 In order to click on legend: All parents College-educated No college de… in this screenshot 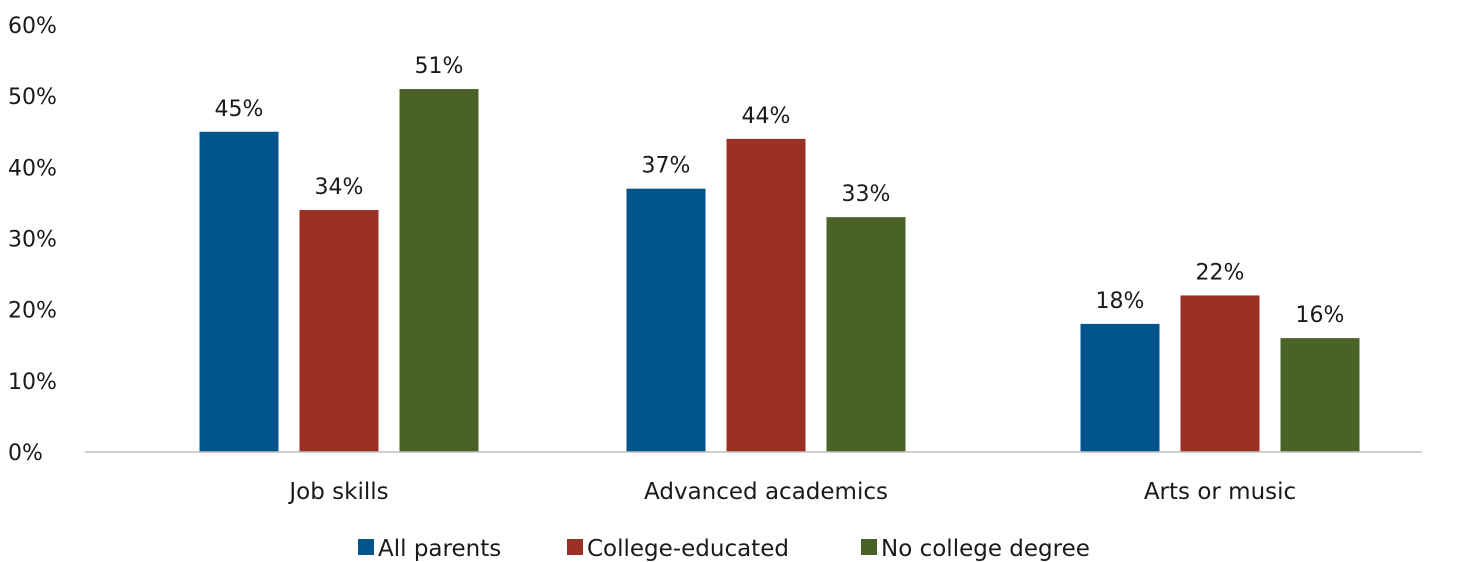, I will do `click(724, 549)`.